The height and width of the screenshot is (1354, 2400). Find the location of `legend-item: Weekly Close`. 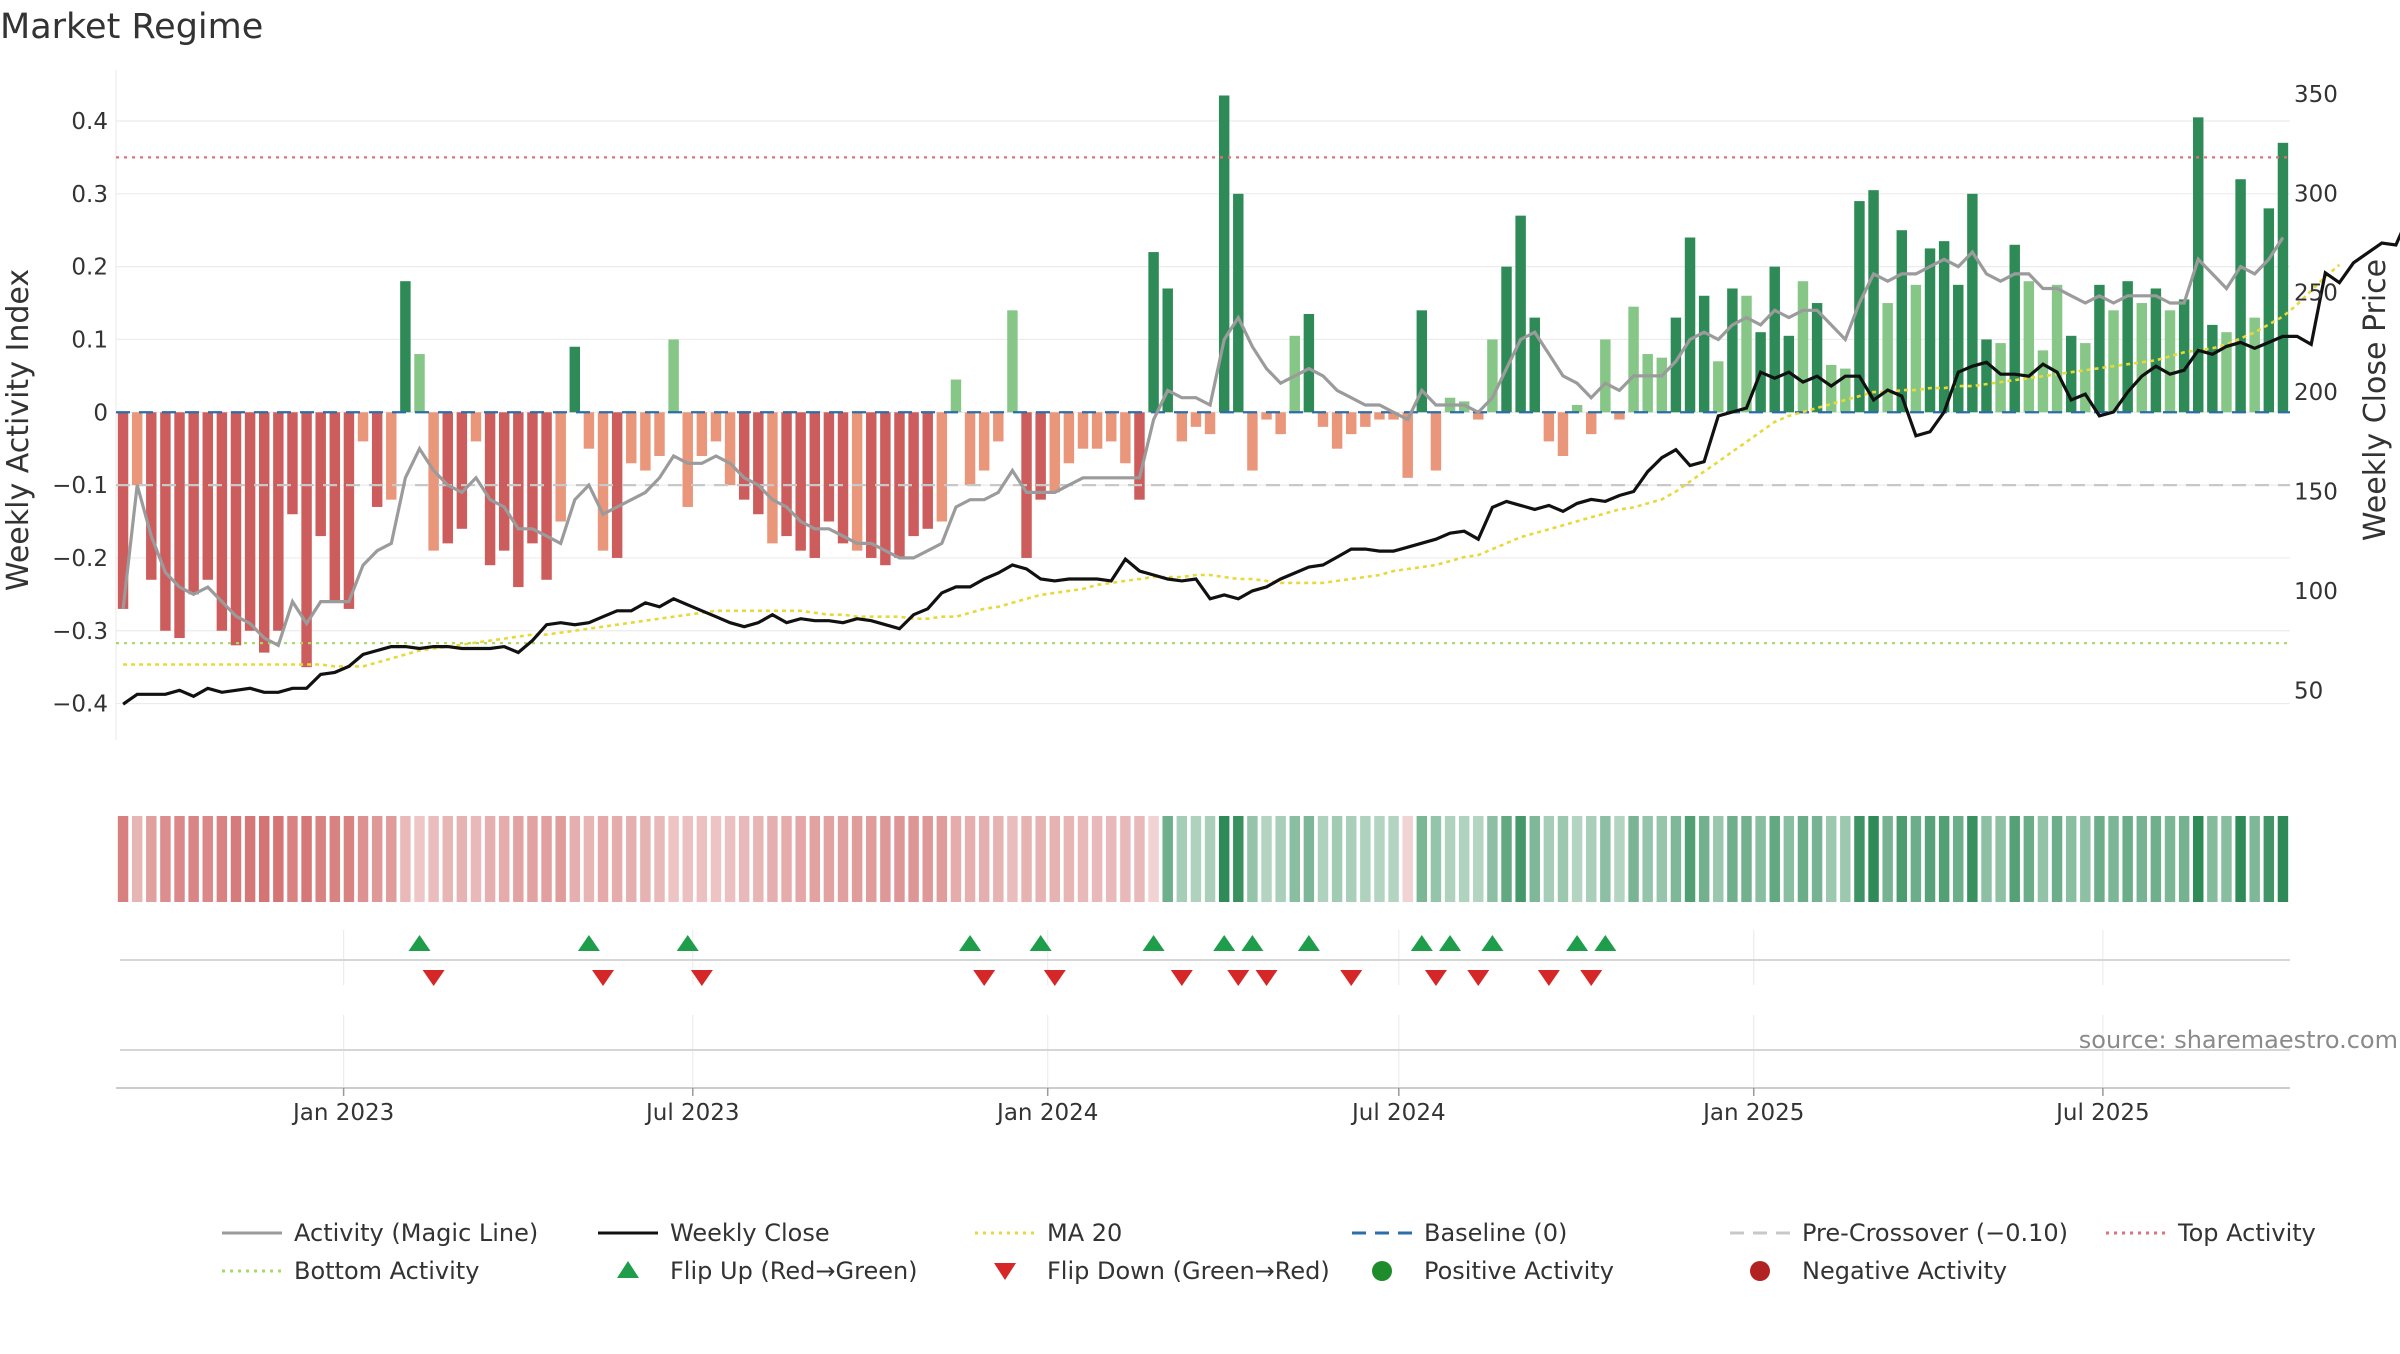

legend-item: Weekly Close is located at coordinates (714, 1233).